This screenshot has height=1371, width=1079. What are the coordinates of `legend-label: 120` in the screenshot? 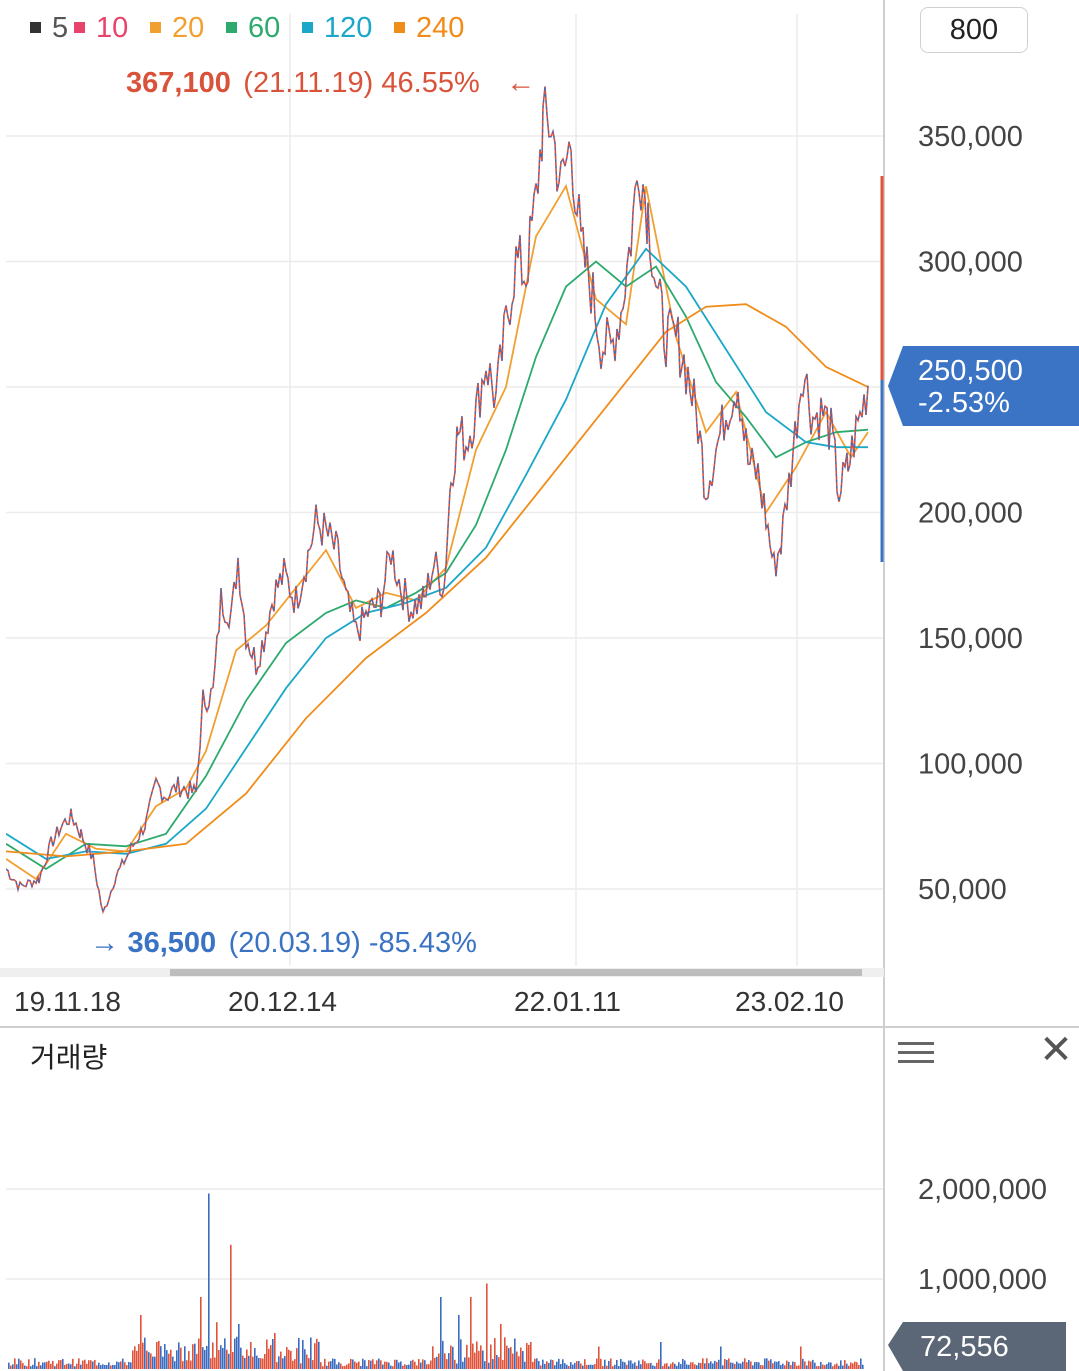 It's located at (348, 28).